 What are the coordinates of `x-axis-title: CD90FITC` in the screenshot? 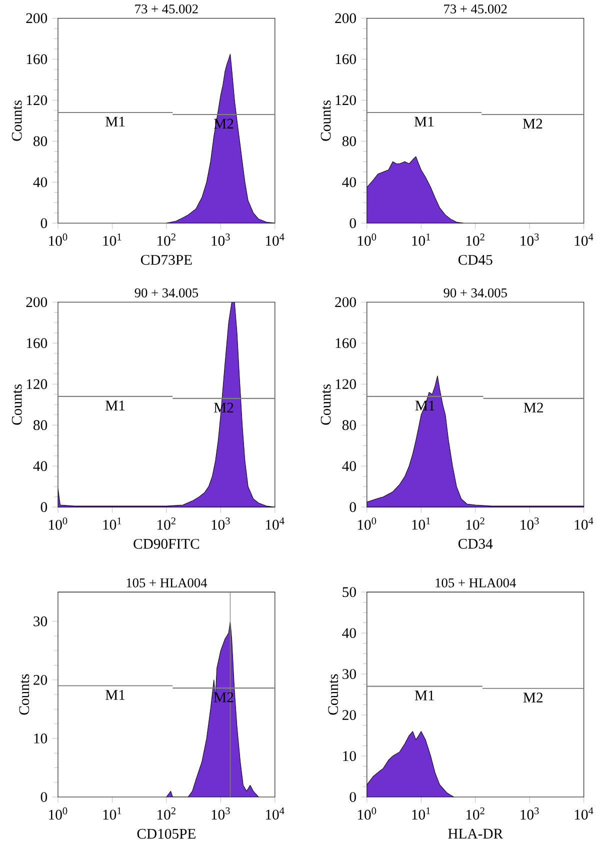 It's located at (167, 543).